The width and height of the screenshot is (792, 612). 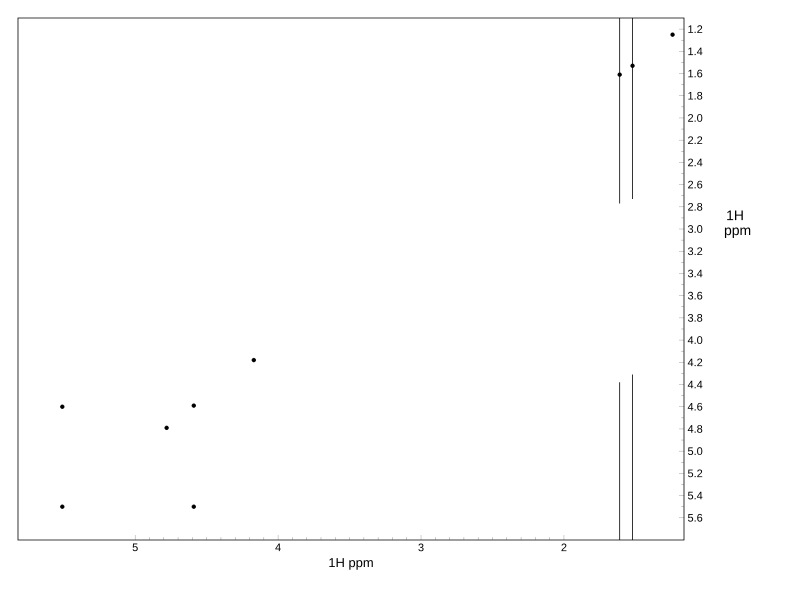 What do you see at coordinates (695, 318) in the screenshot?
I see `y-tick-label: 3.8` at bounding box center [695, 318].